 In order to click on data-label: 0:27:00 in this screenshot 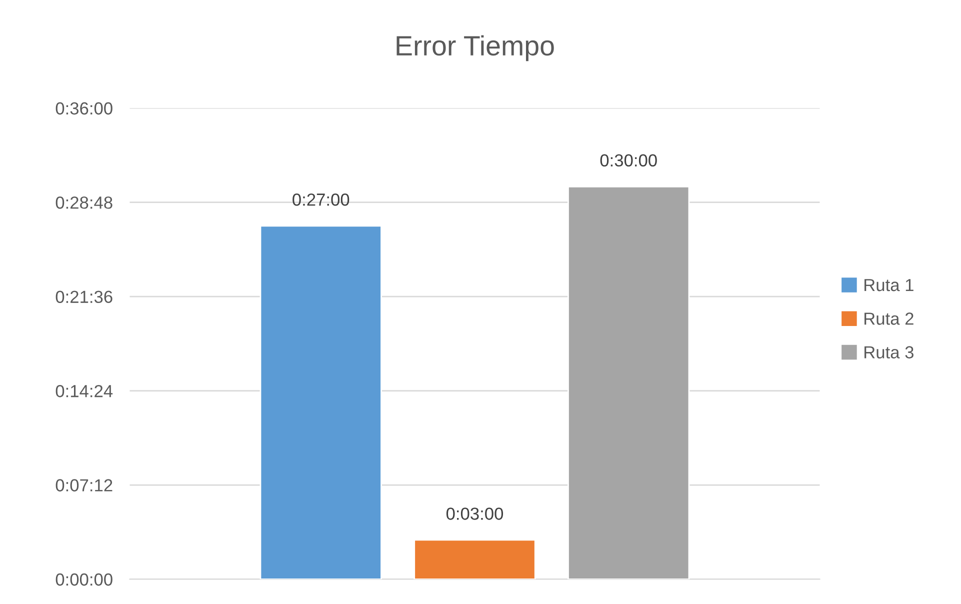, I will do `click(321, 200)`.